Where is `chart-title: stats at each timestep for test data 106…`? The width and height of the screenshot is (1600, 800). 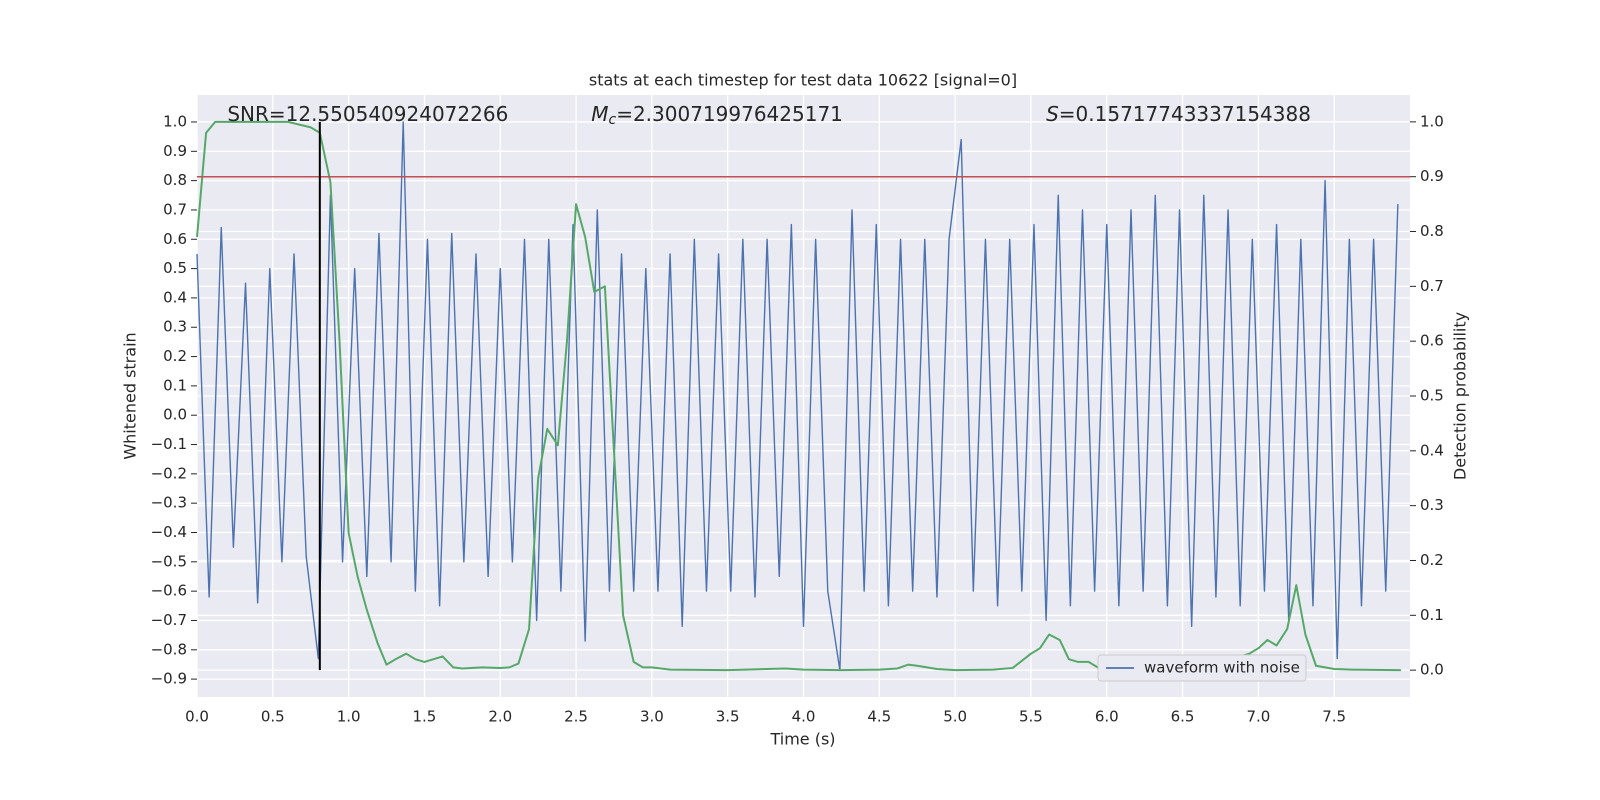 chart-title: stats at each timestep for test data 106… is located at coordinates (803, 80).